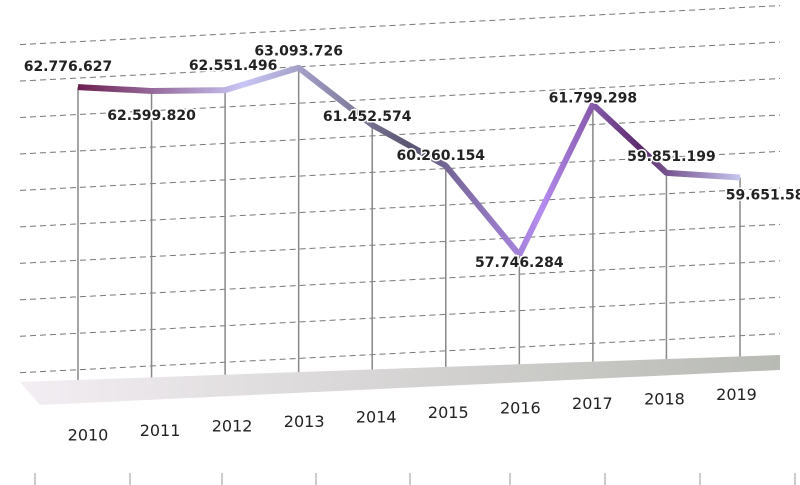 This screenshot has width=800, height=485. I want to click on floor, so click(400, 380).